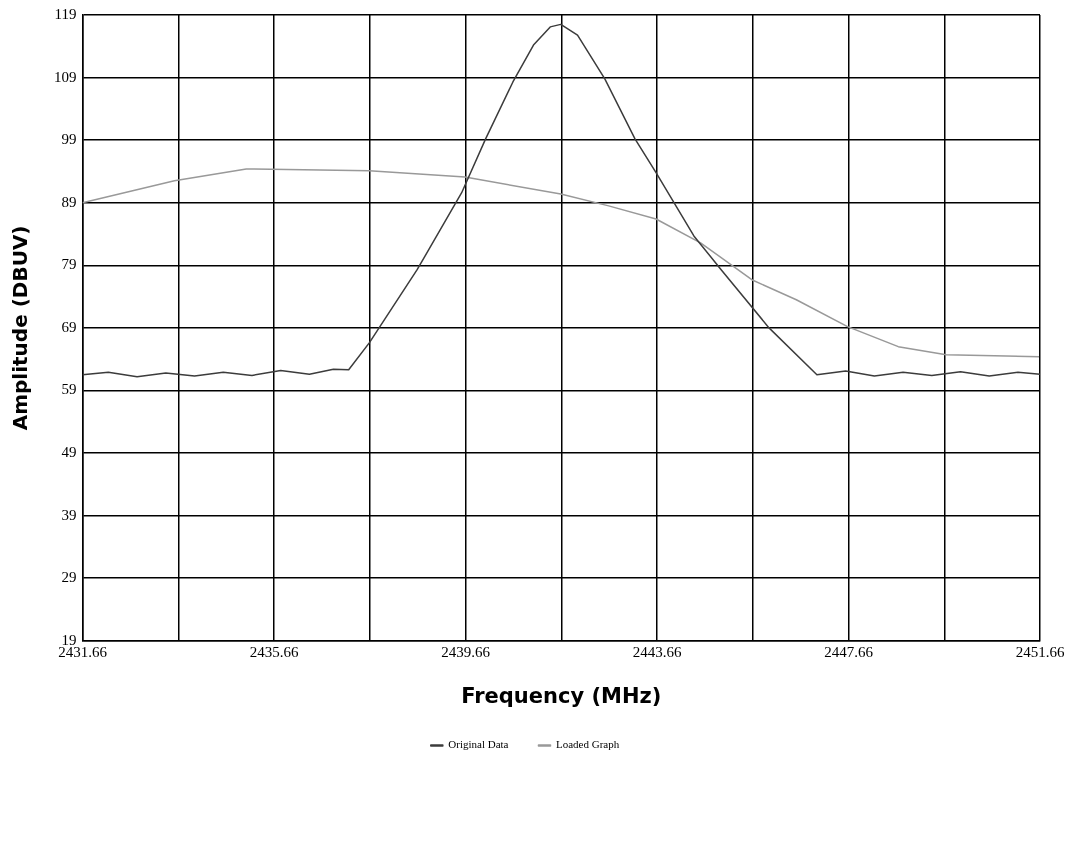 Image resolution: width=1070 pixels, height=841 pixels. I want to click on x-tick-label: 2447.66, so click(849, 651).